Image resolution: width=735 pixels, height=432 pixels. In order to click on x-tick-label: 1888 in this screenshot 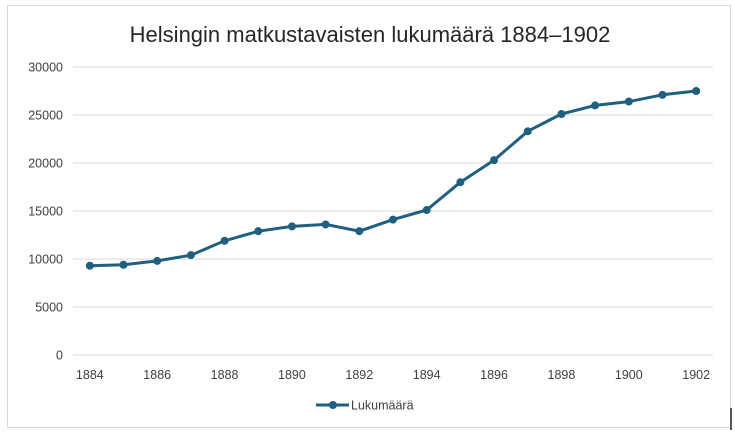, I will do `click(225, 375)`.